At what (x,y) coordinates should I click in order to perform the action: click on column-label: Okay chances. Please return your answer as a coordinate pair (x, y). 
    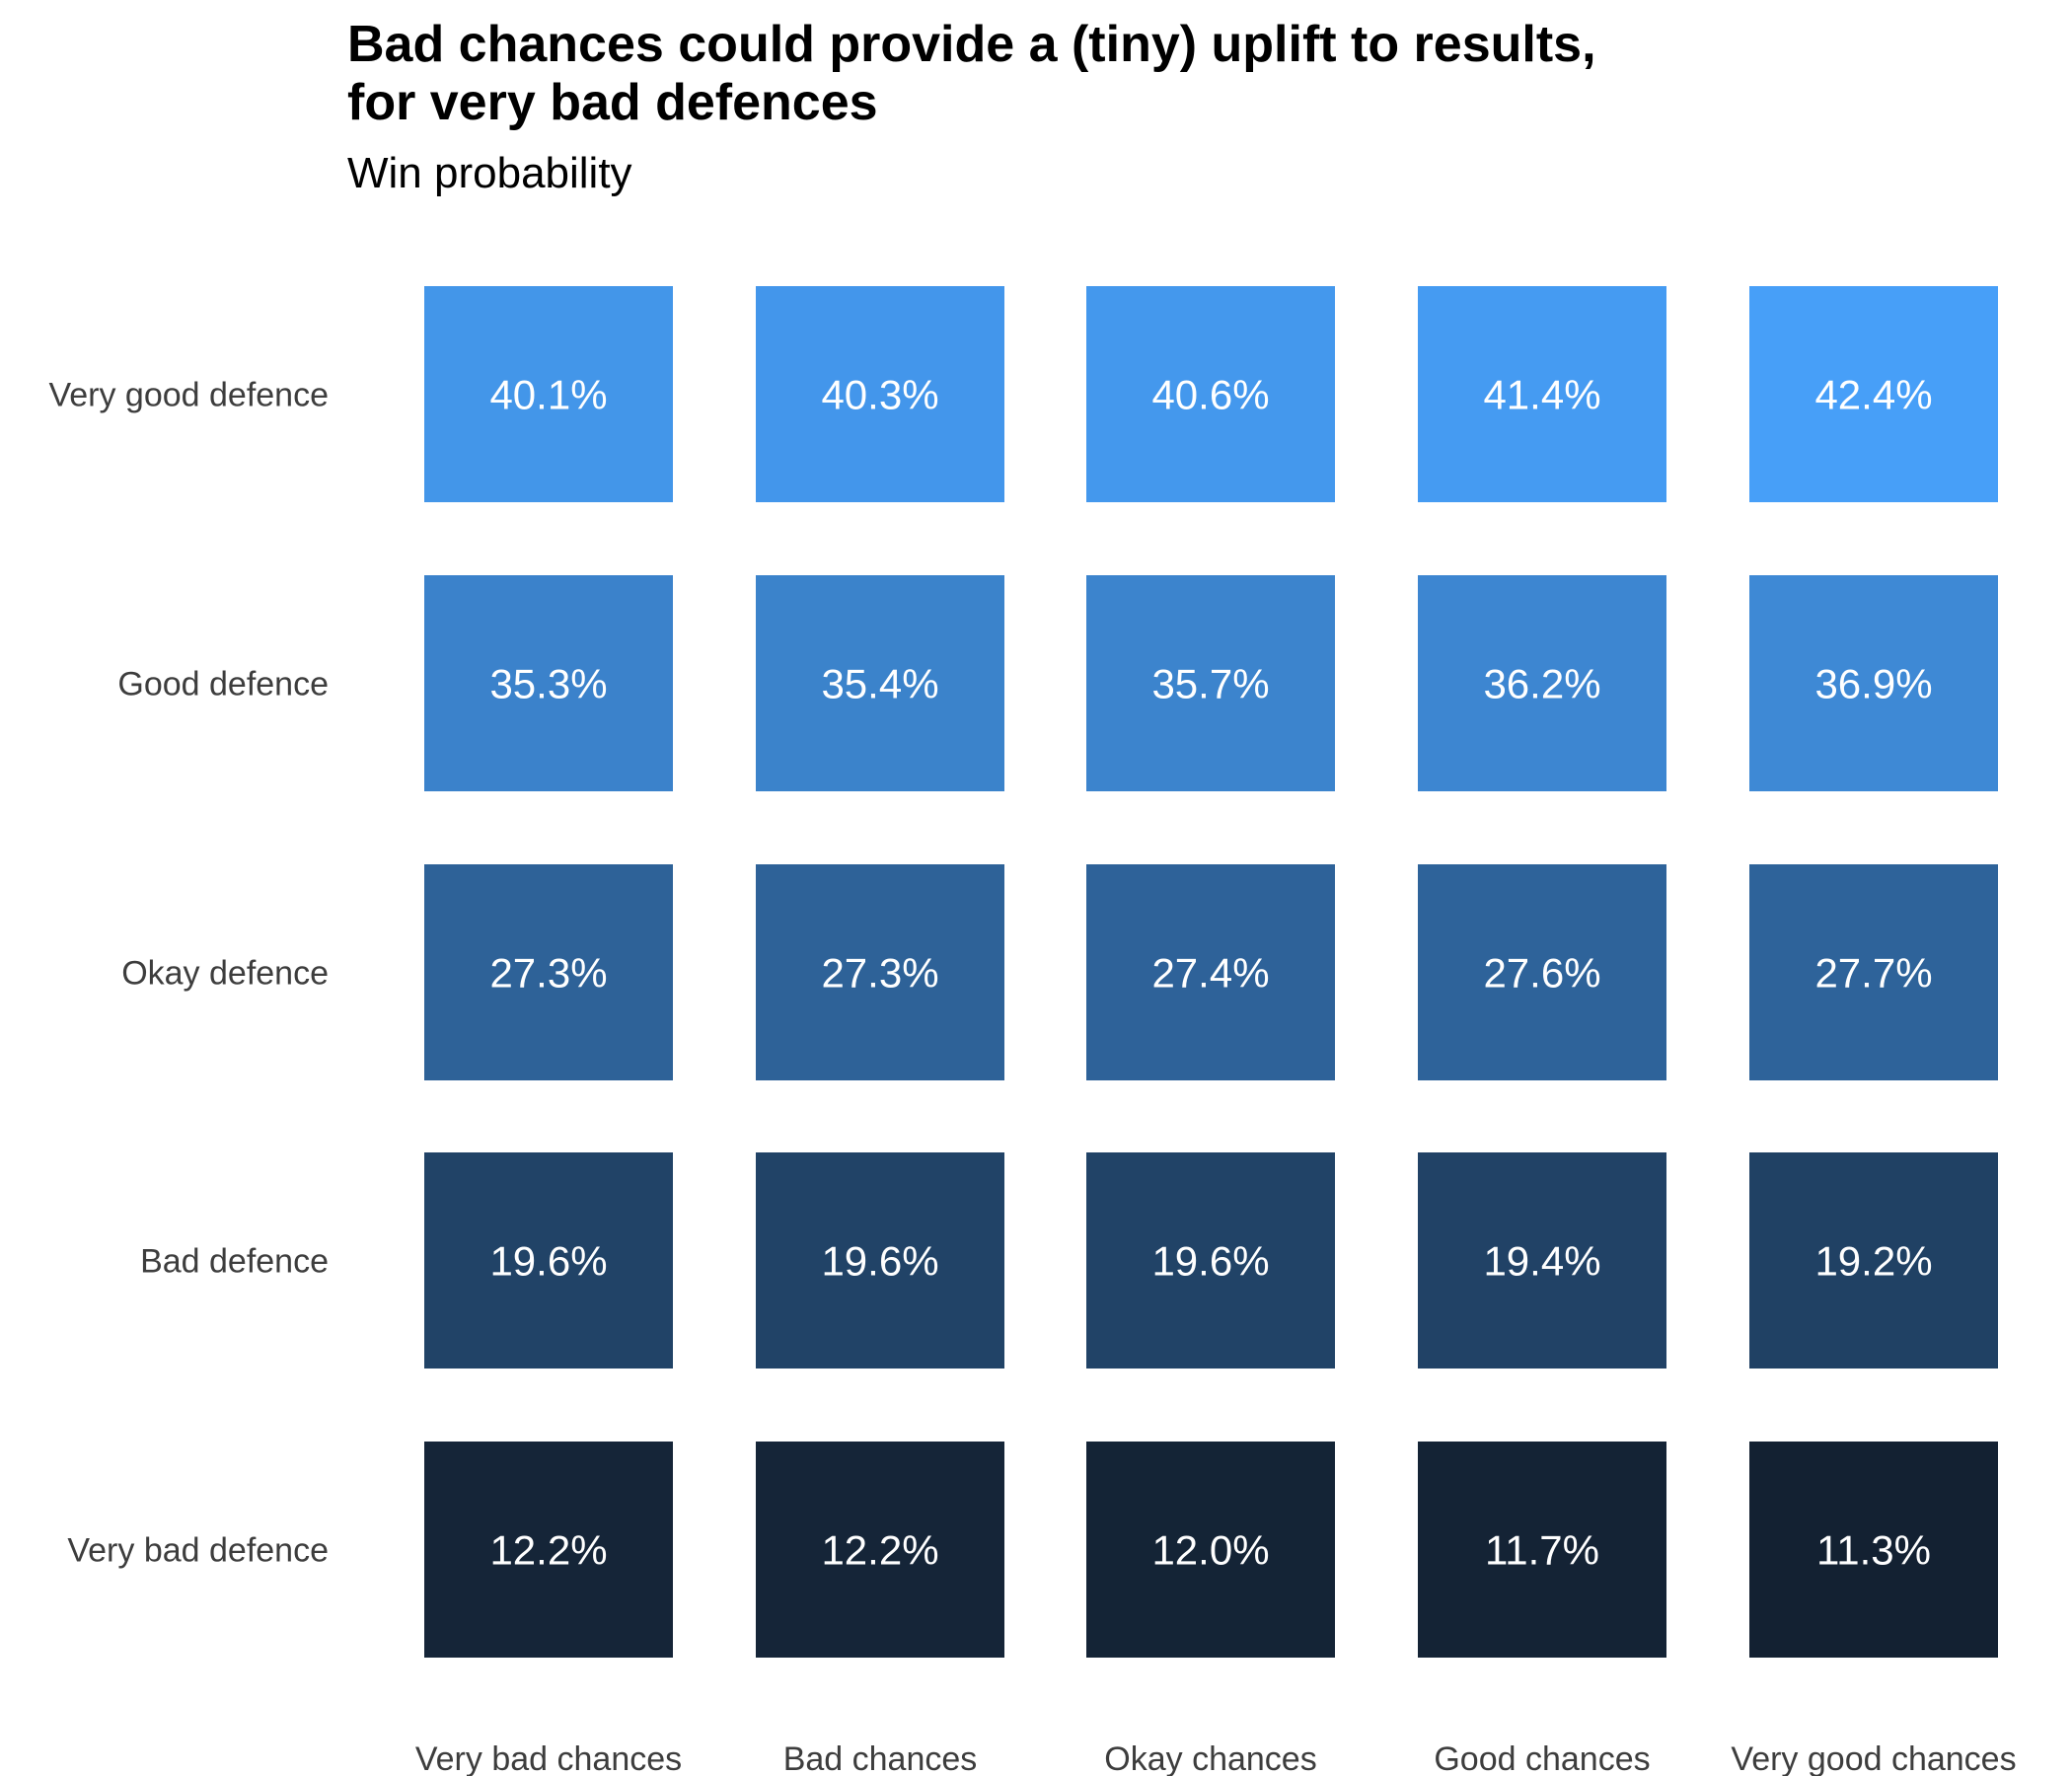
    Looking at the image, I should click on (1210, 1758).